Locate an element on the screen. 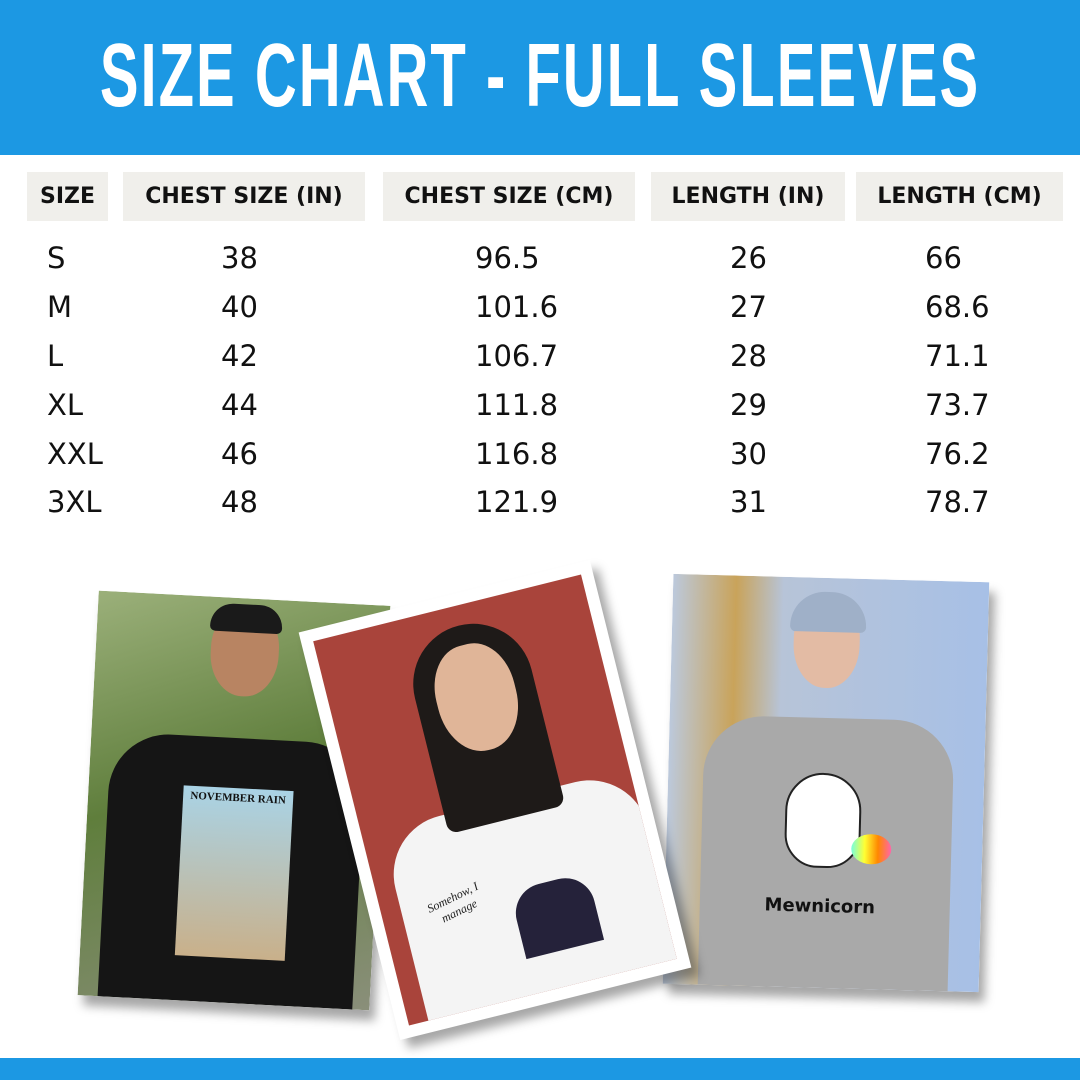  table-cell: 121.9 is located at coordinates (517, 502).